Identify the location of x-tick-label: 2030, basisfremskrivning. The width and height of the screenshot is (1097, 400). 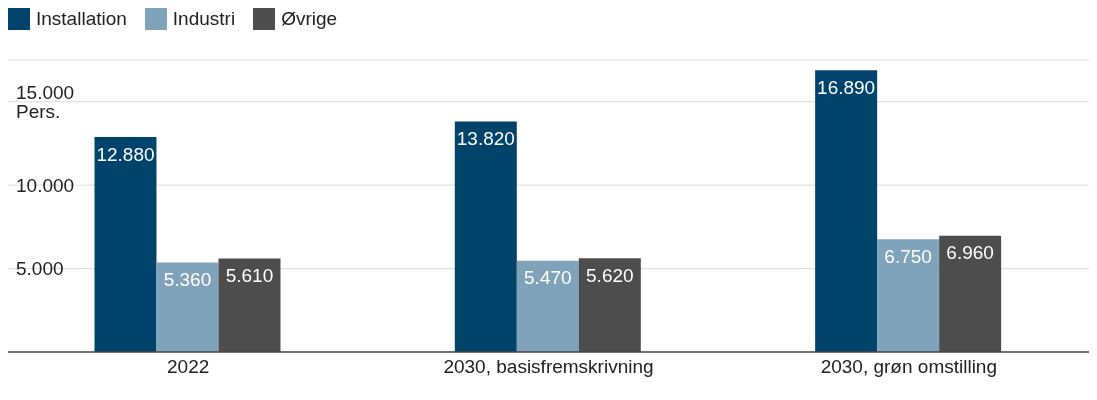
(548, 367).